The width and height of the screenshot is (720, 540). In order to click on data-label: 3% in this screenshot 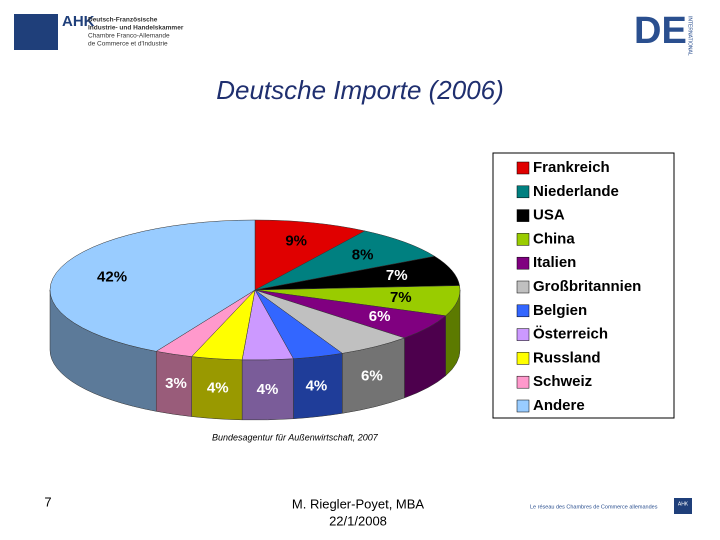, I will do `click(176, 383)`.